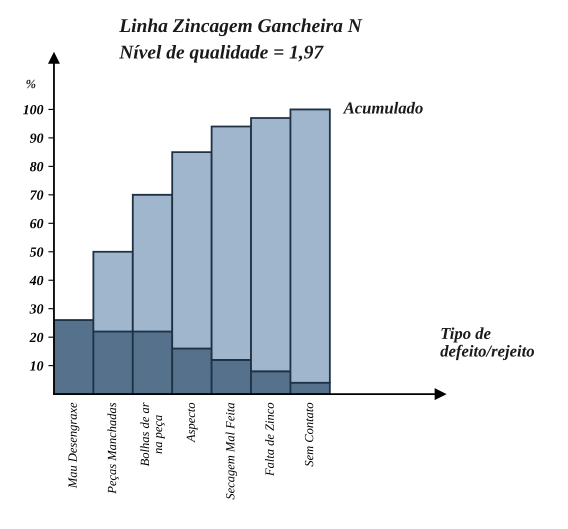 Image resolution: width=568 pixels, height=529 pixels. Describe the element at coordinates (37, 252) in the screenshot. I see `y-tick-label: 50` at that location.